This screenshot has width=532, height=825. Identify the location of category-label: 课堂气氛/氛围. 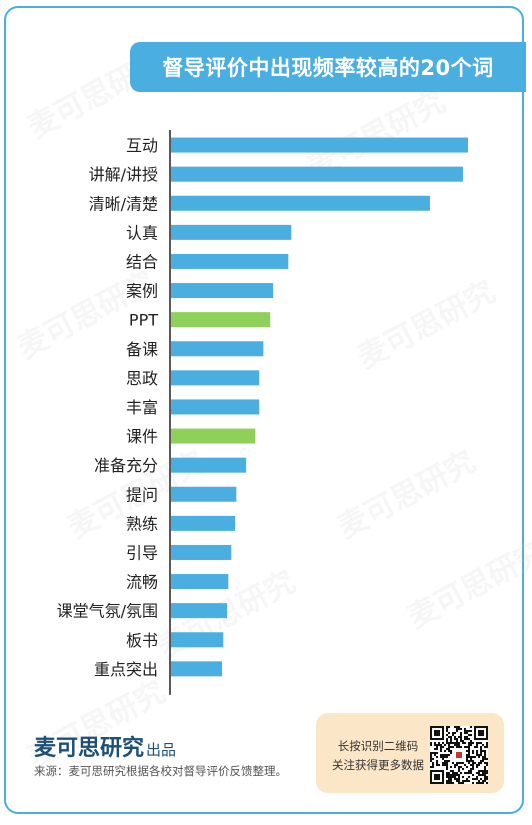
(107, 611).